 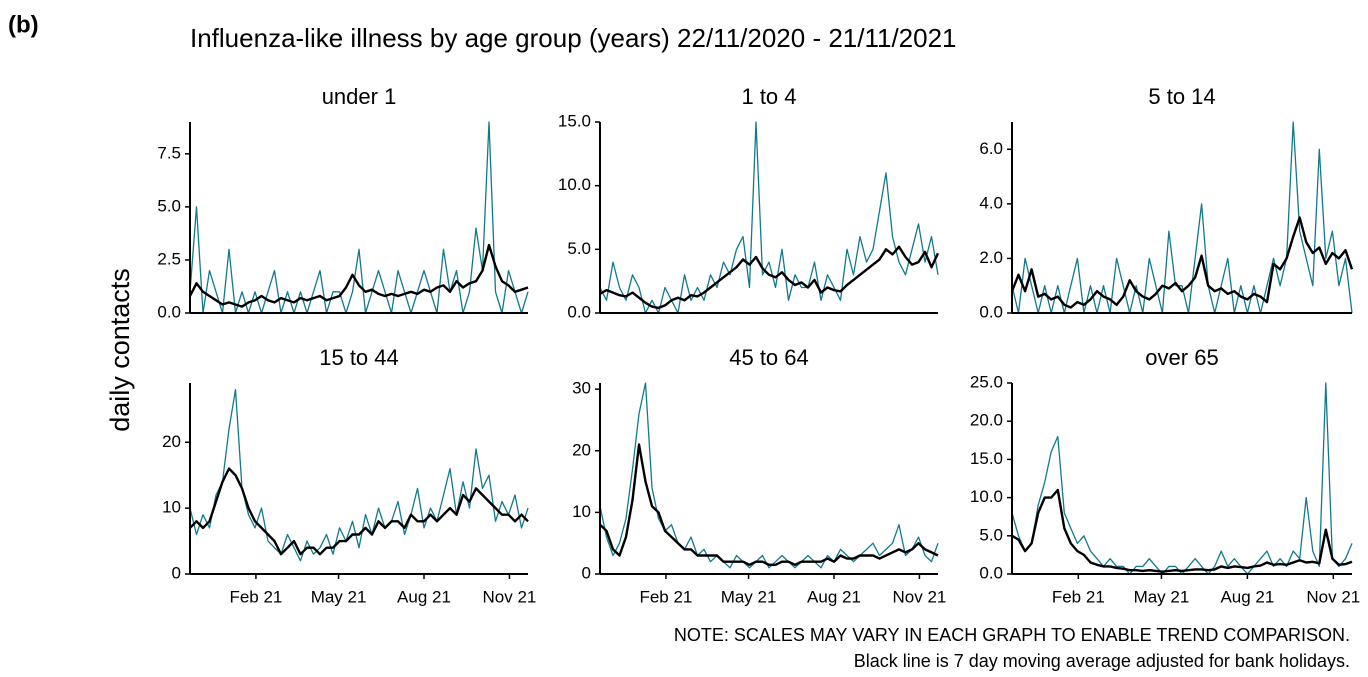 I want to click on y-tick-label: 20.0, so click(x=986, y=420).